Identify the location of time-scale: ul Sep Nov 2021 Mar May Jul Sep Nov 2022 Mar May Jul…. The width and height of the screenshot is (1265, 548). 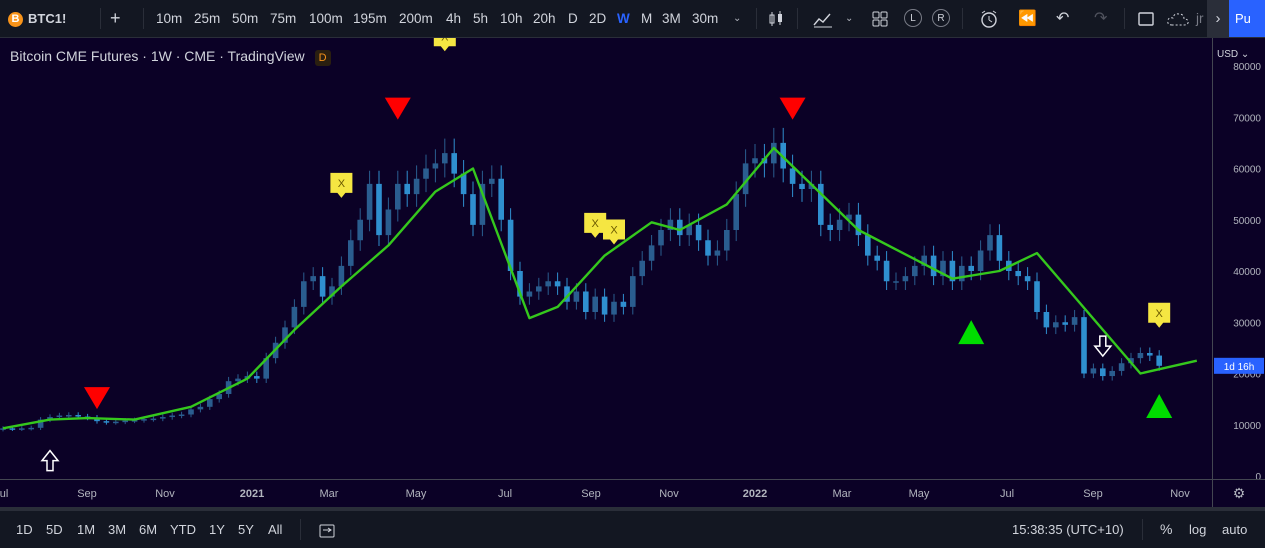
(606, 494).